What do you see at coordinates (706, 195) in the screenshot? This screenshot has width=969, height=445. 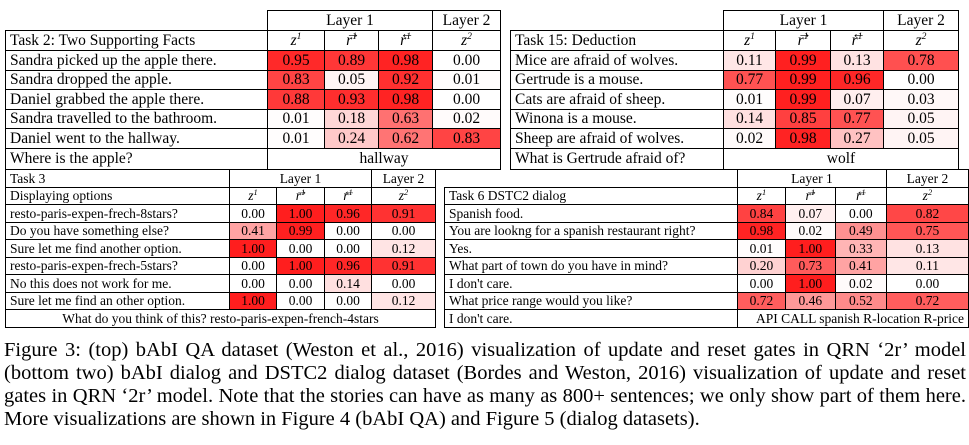 I see `task6-title-row: Task 6 DSTC2 dialog z1 r1 r1 z2` at bounding box center [706, 195].